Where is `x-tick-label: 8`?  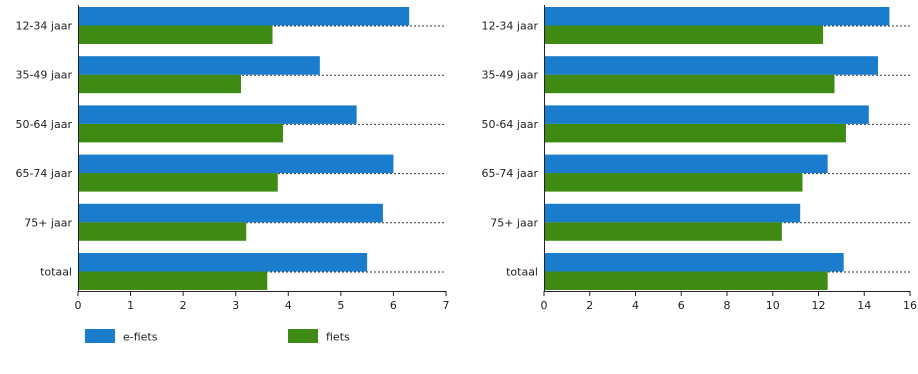
x-tick-label: 8 is located at coordinates (727, 305).